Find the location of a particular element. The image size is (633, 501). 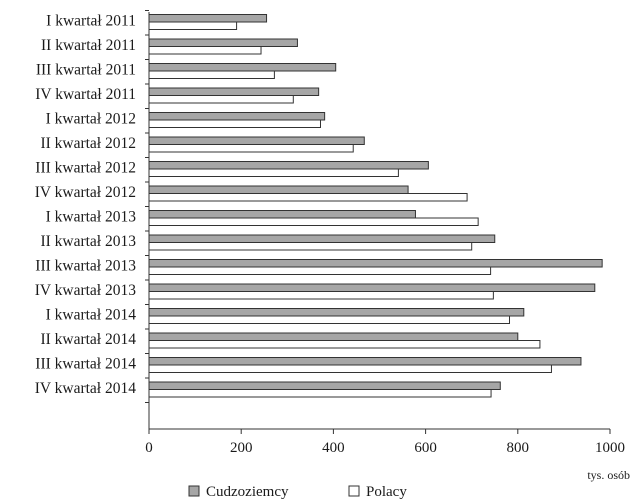

legend-swatch-cudzoziemcy is located at coordinates (194, 491).